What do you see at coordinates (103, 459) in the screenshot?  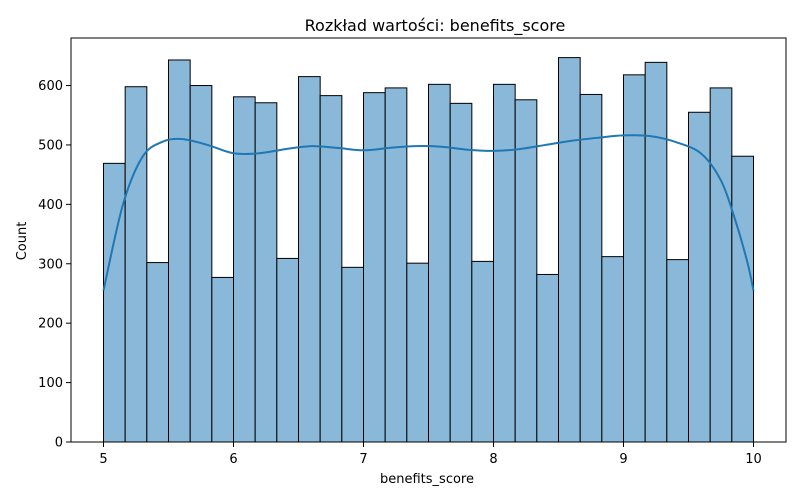 I see `x-tick-label: 5` at bounding box center [103, 459].